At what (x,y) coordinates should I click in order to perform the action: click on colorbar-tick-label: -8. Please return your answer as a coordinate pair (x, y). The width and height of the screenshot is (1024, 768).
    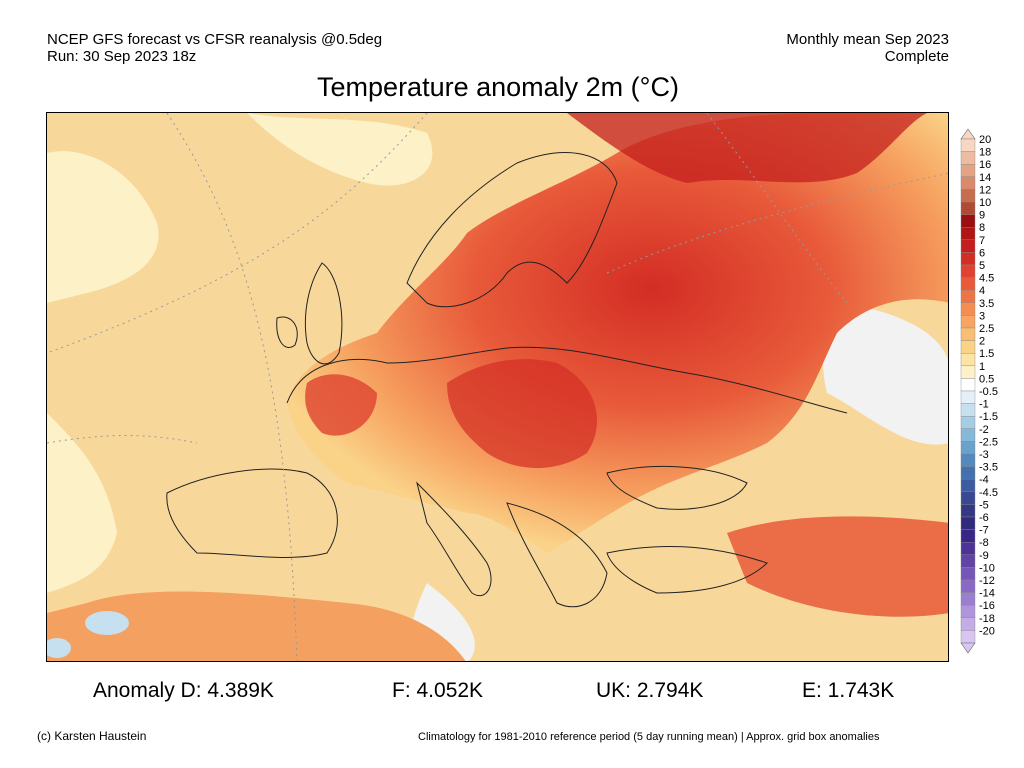
    Looking at the image, I should click on (984, 543).